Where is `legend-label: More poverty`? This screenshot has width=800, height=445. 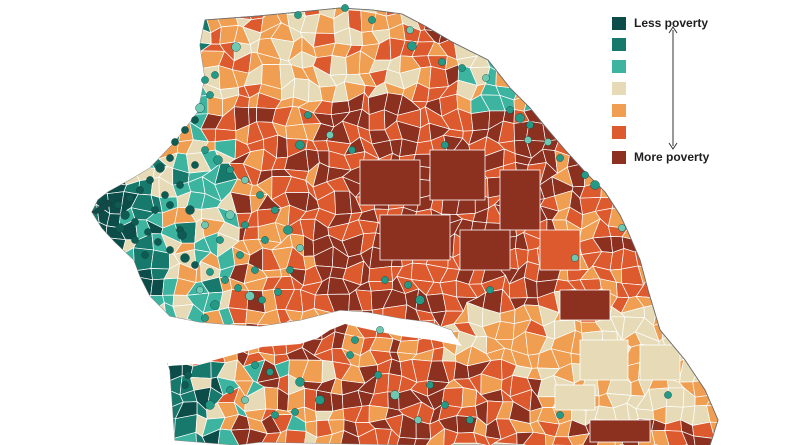 legend-label: More poverty is located at coordinates (672, 157).